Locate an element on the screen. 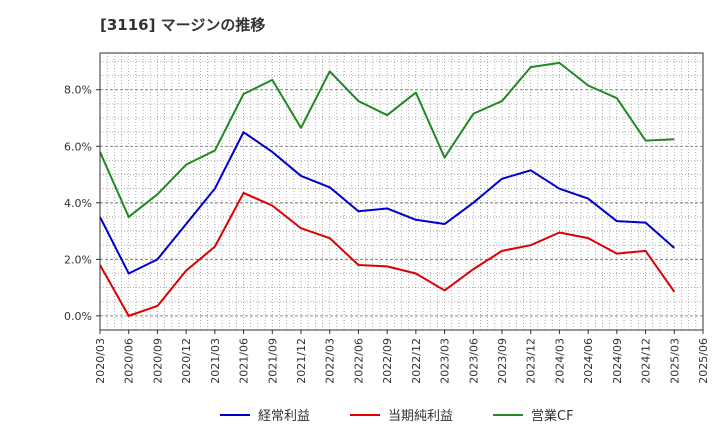 This screenshot has width=720, height=440. y-tick-label: 2.0% is located at coordinates (78, 259).